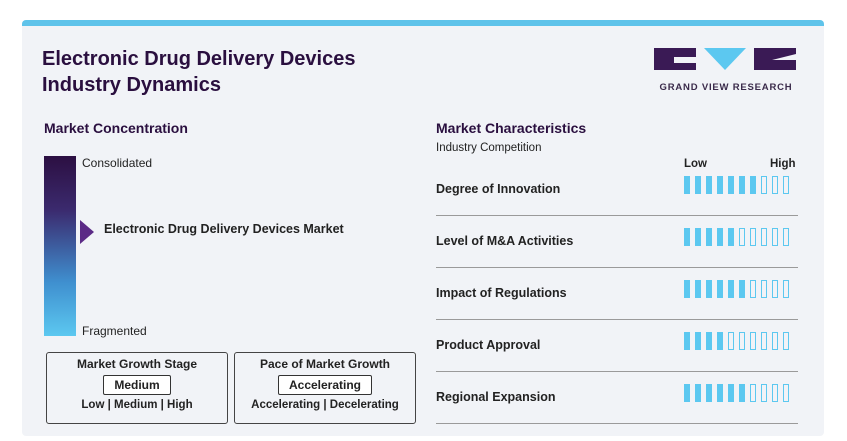  What do you see at coordinates (325, 405) in the screenshot?
I see `growth-pace-scale: Accelerating | Decelerating` at bounding box center [325, 405].